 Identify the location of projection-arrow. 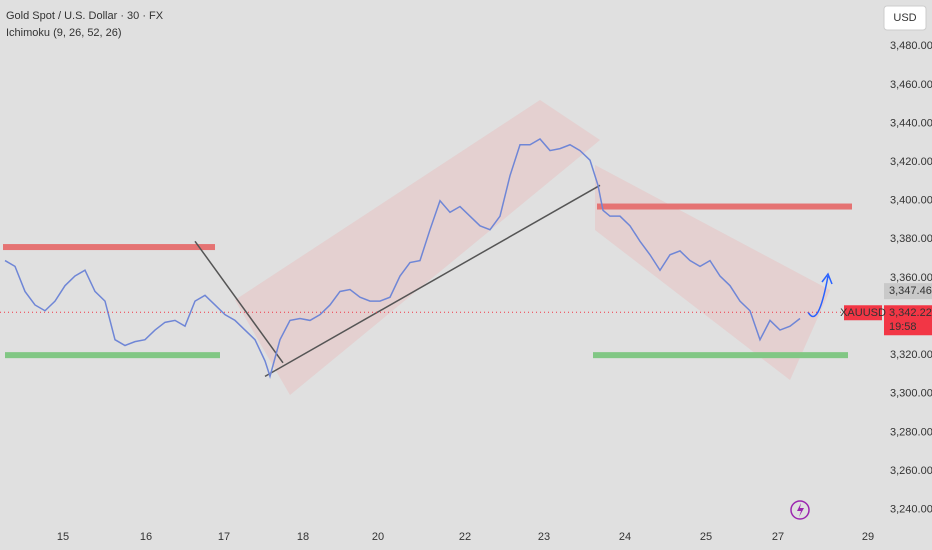
(818, 296).